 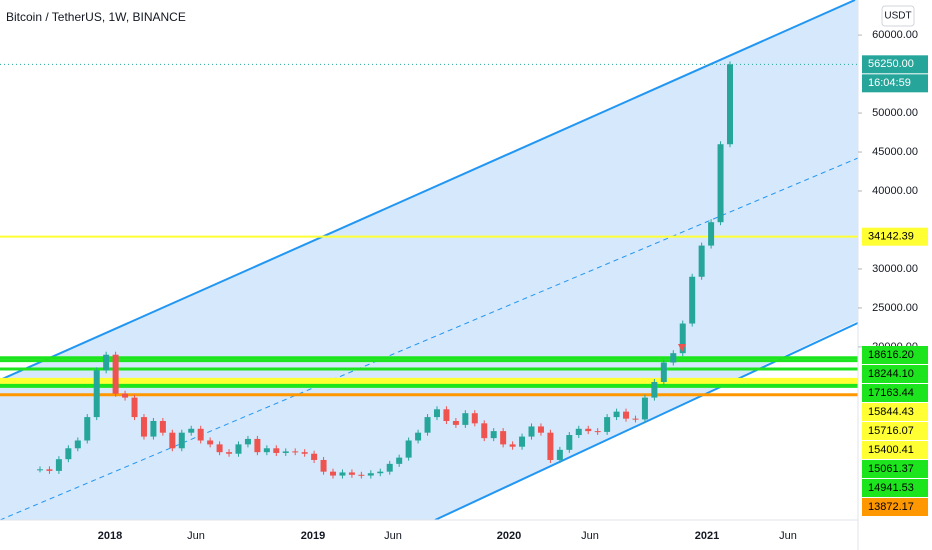 What do you see at coordinates (891, 450) in the screenshot?
I see `level-label: 15400.41` at bounding box center [891, 450].